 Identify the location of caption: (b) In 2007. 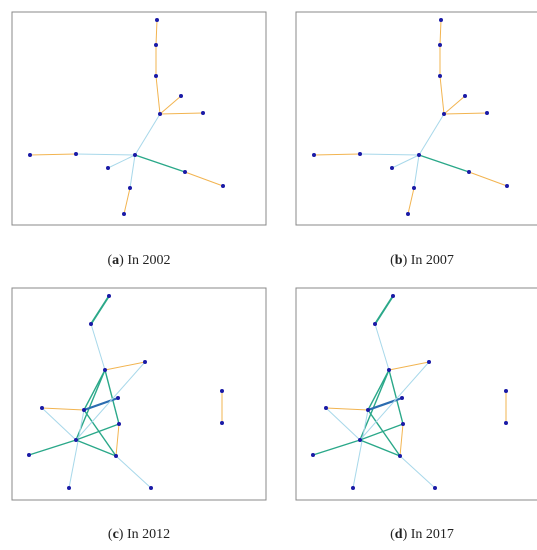
(422, 260).